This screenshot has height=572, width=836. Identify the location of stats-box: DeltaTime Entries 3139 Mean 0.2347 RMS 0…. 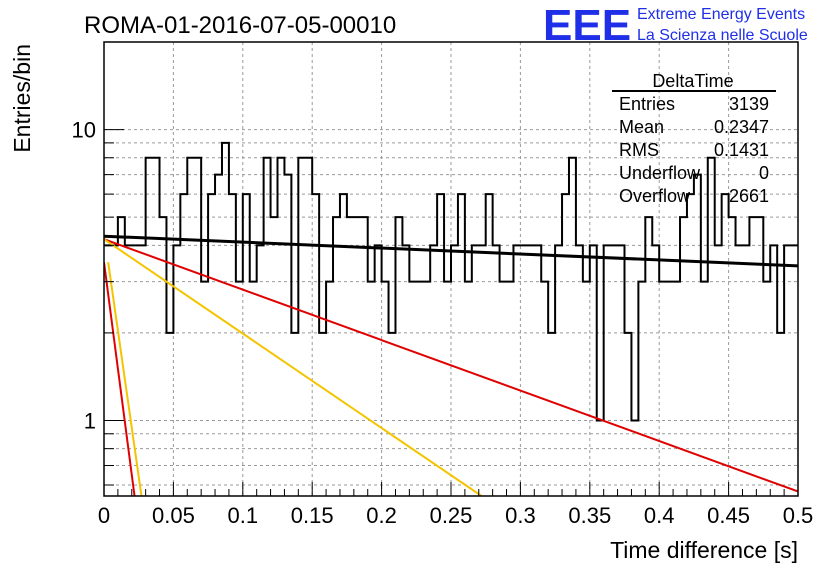
(694, 138).